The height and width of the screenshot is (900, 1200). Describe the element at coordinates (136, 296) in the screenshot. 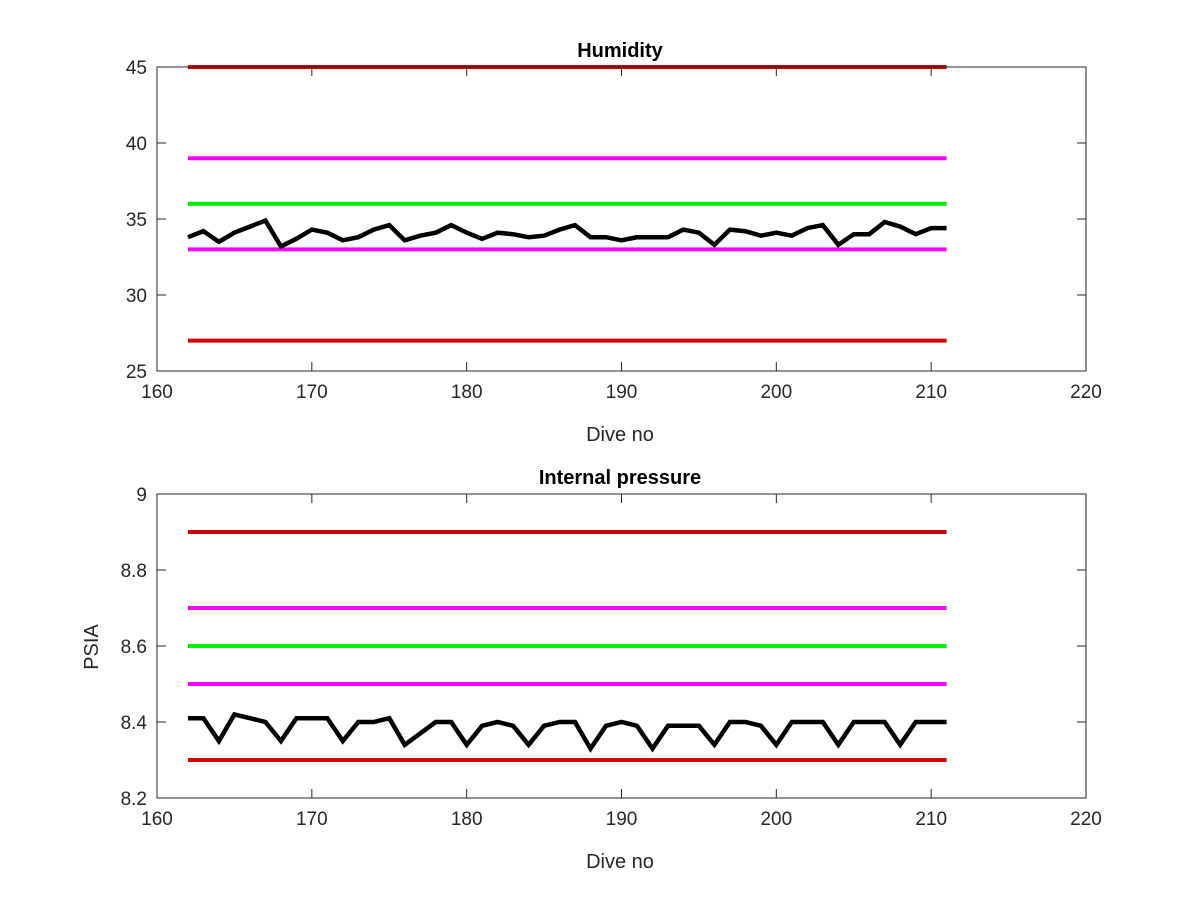

I see `y-tick-label: 30` at that location.